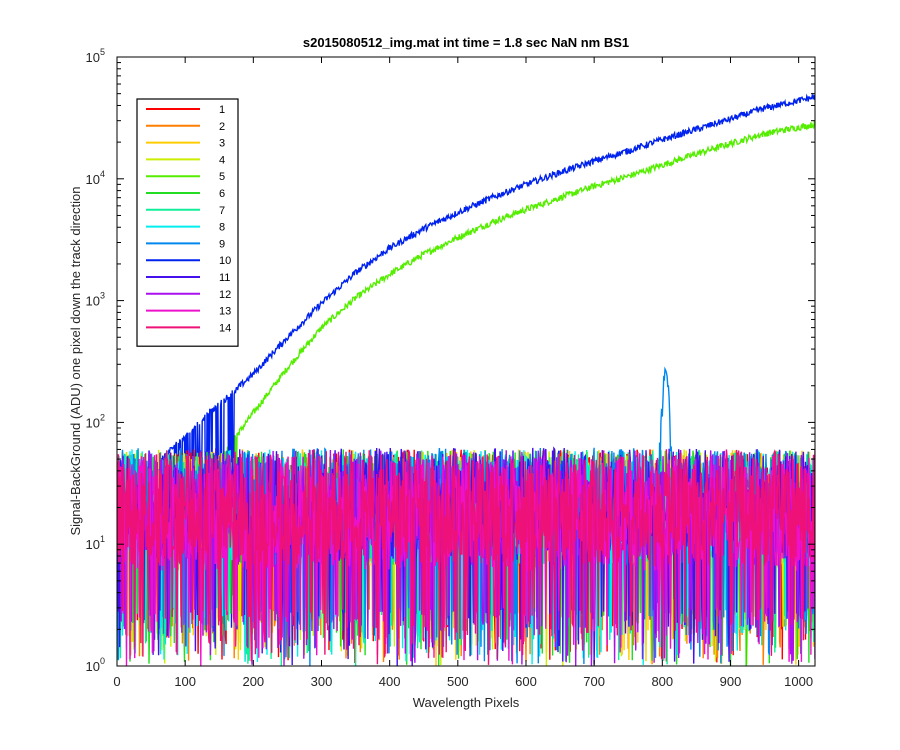 This screenshot has width=900, height=750. What do you see at coordinates (95, 300) in the screenshot?
I see `y-tick-label: 10³` at bounding box center [95, 300].